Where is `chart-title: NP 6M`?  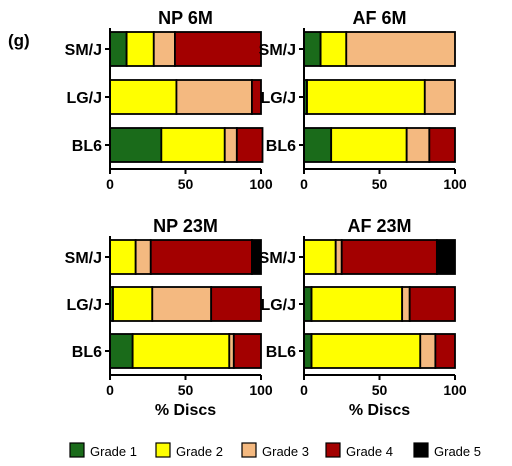
chart-title: NP 6M is located at coordinates (185, 18).